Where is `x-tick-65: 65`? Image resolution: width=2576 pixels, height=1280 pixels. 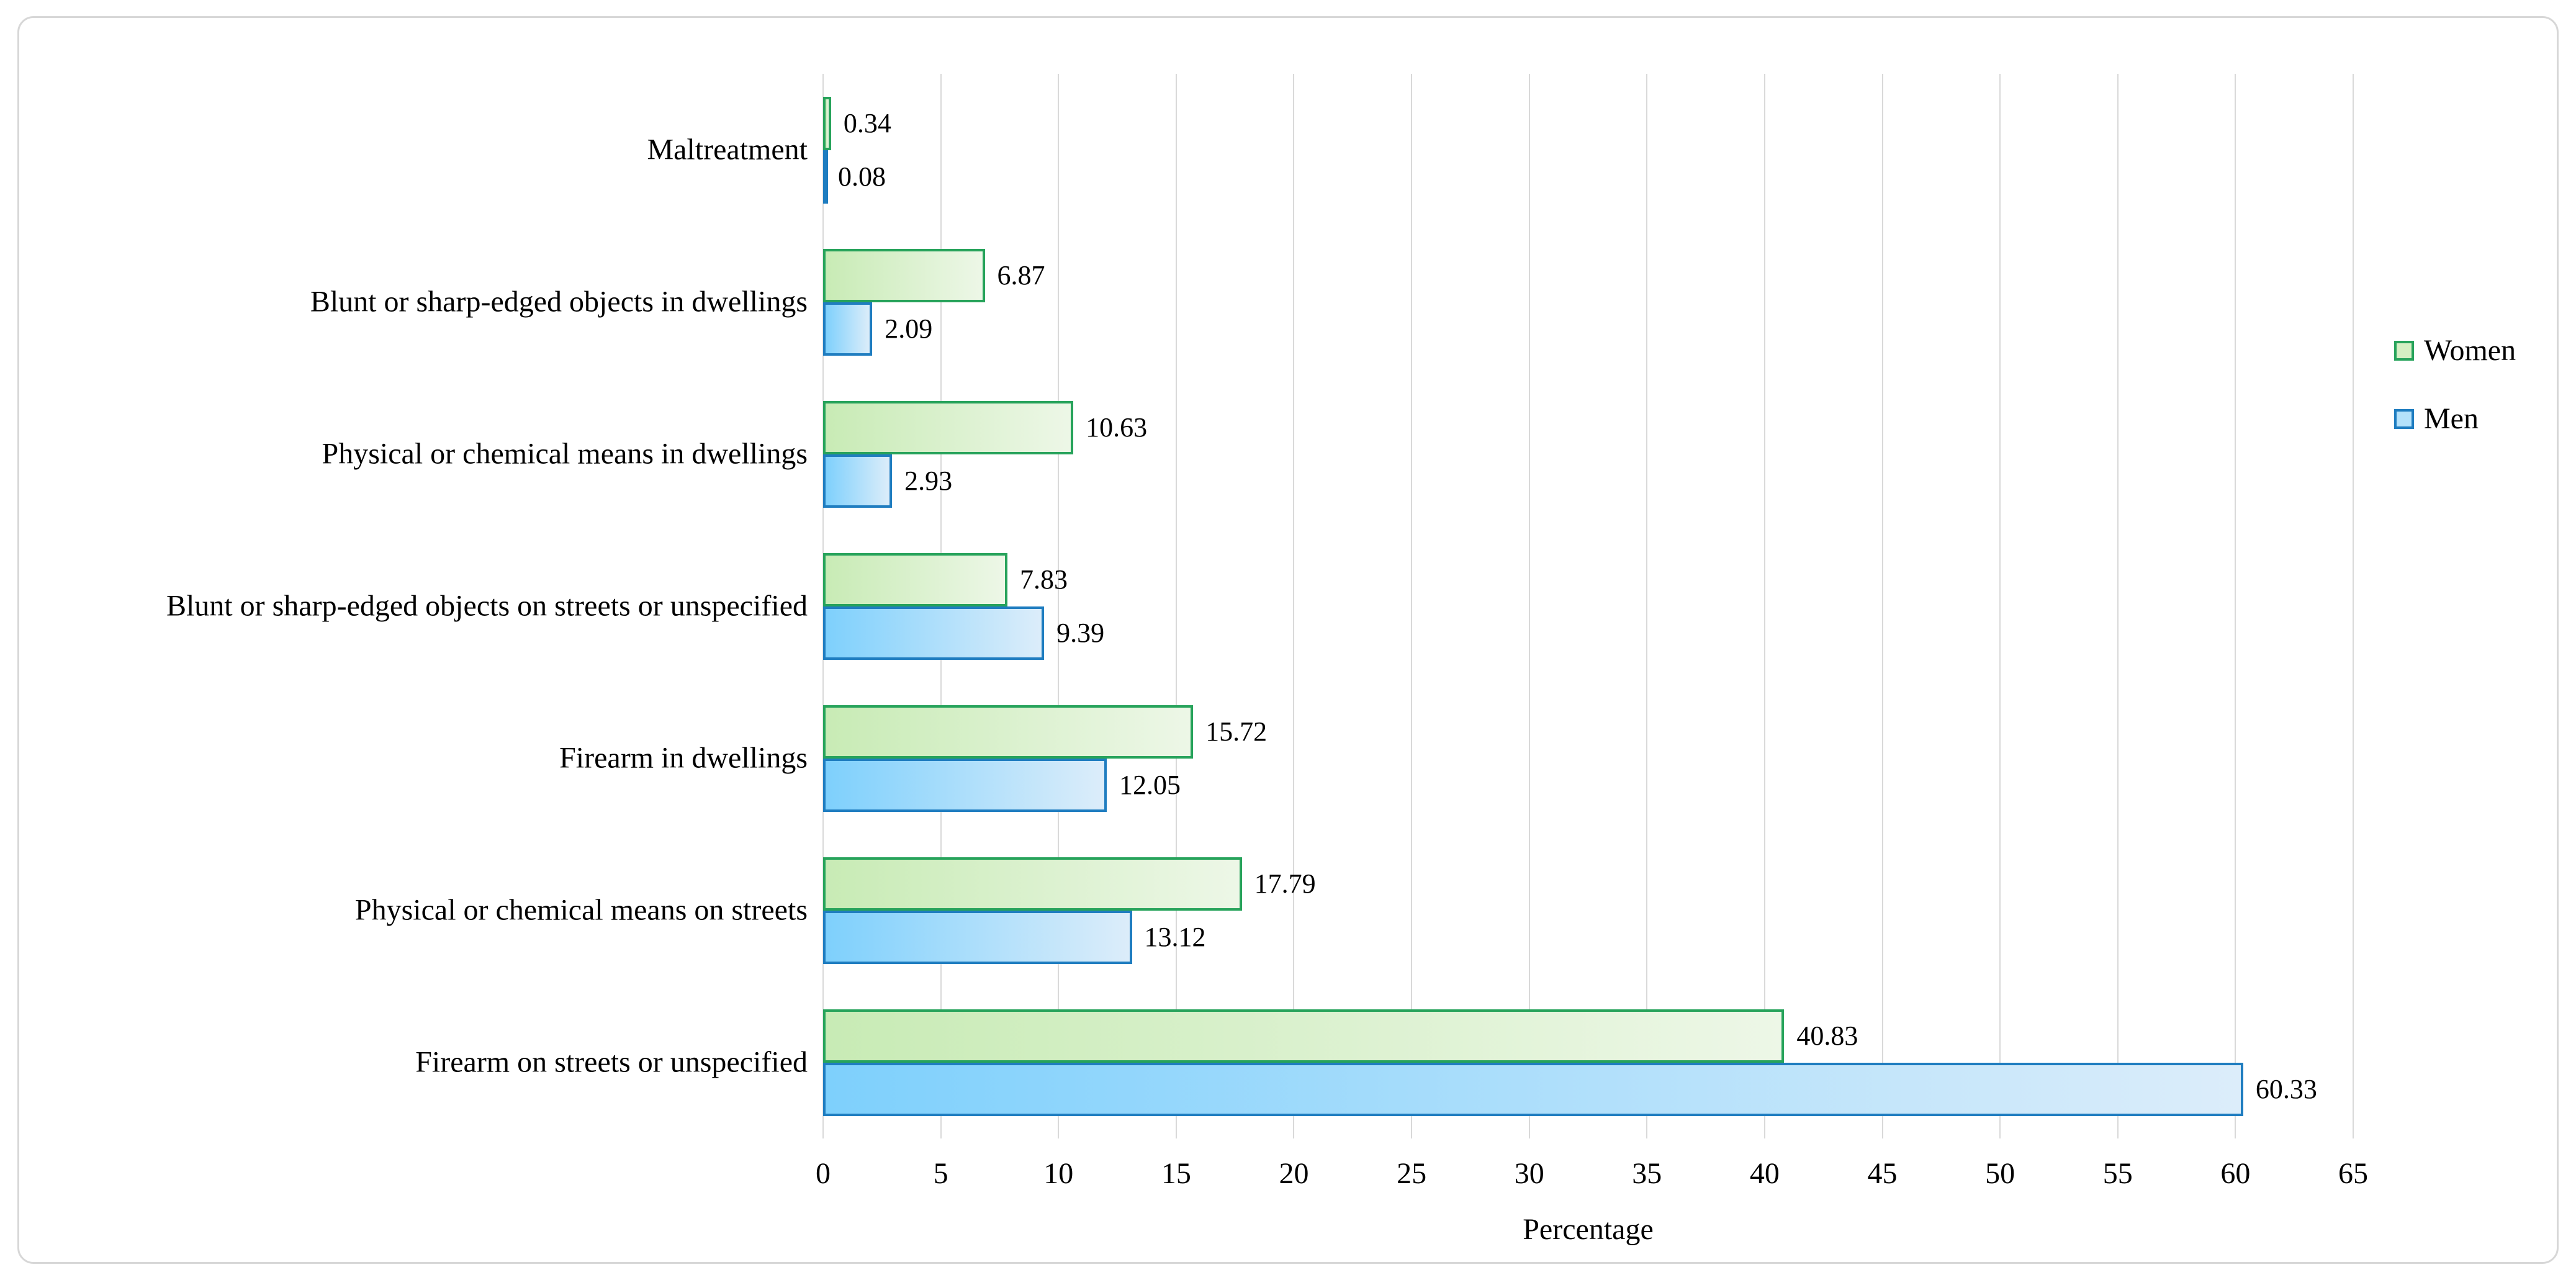 x-tick-65: 65 is located at coordinates (2353, 1173).